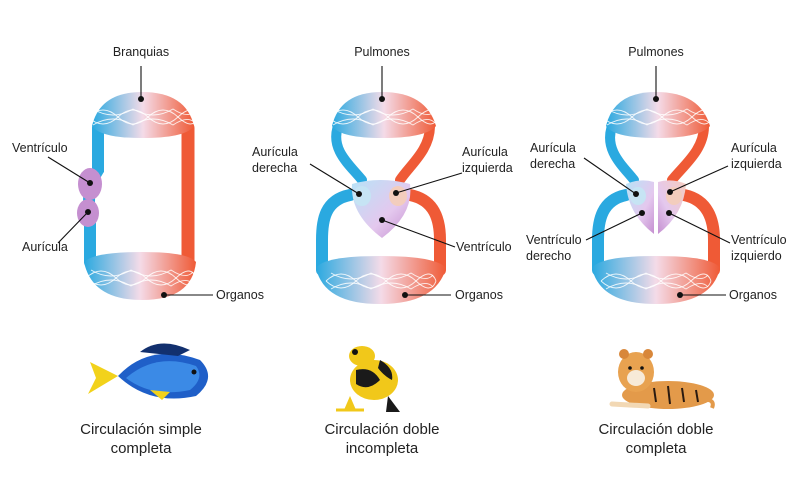  Describe the element at coordinates (368, 379) in the screenshot. I see `frog-icon` at that location.